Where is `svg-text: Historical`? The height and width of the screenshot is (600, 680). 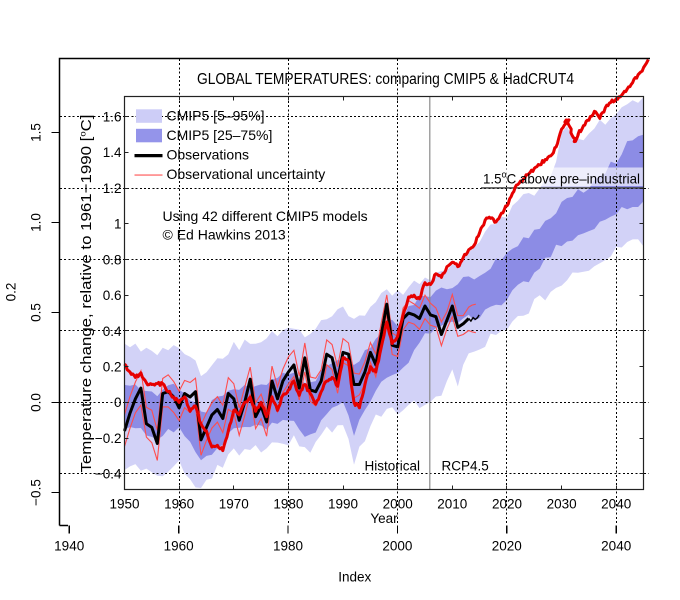 svg-text: Historical is located at coordinates (392, 466).